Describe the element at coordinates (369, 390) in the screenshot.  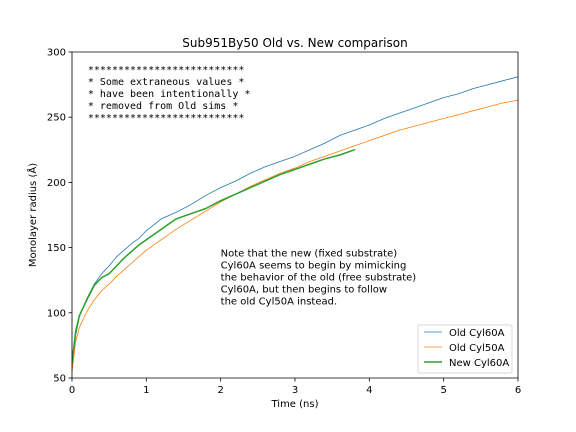
I see `x-tick-label-4: 4` at that location.